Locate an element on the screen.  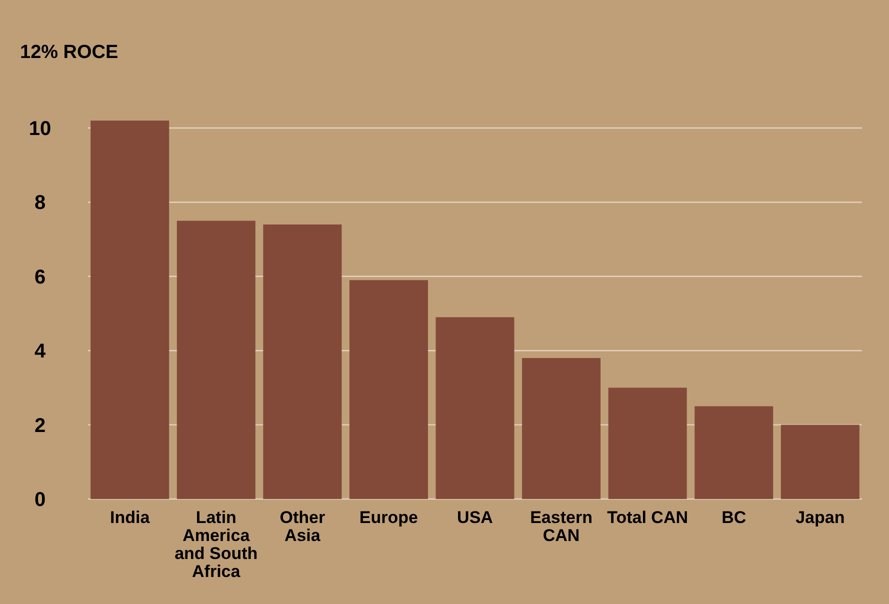
x-tick-label: Eastern CAN is located at coordinates (561, 526).